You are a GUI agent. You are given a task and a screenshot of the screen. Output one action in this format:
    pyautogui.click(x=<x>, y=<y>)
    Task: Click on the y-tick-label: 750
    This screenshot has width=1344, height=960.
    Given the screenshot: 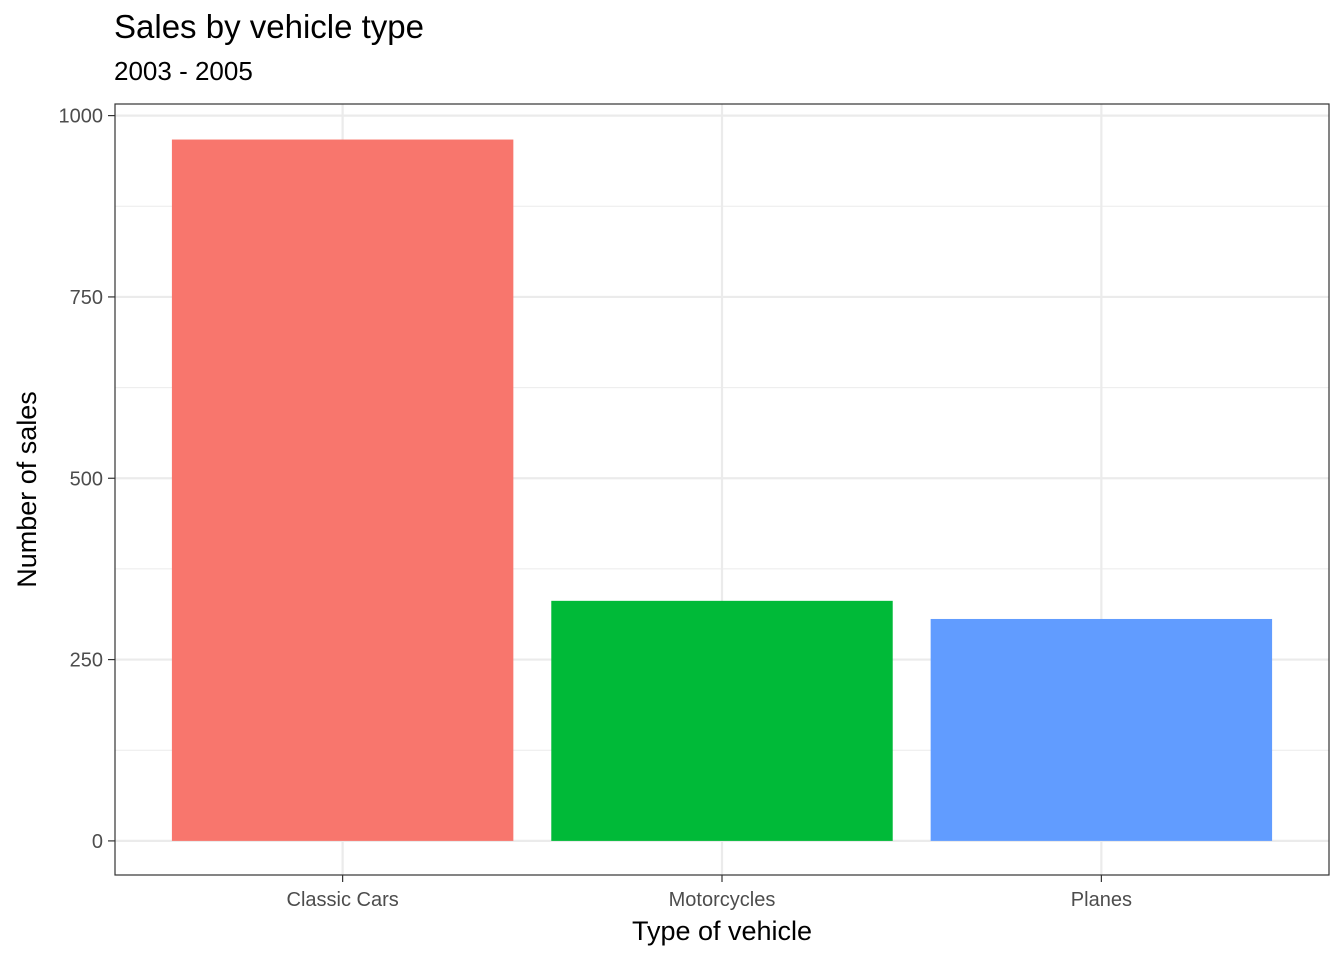 What is the action you would take?
    pyautogui.click(x=86, y=298)
    